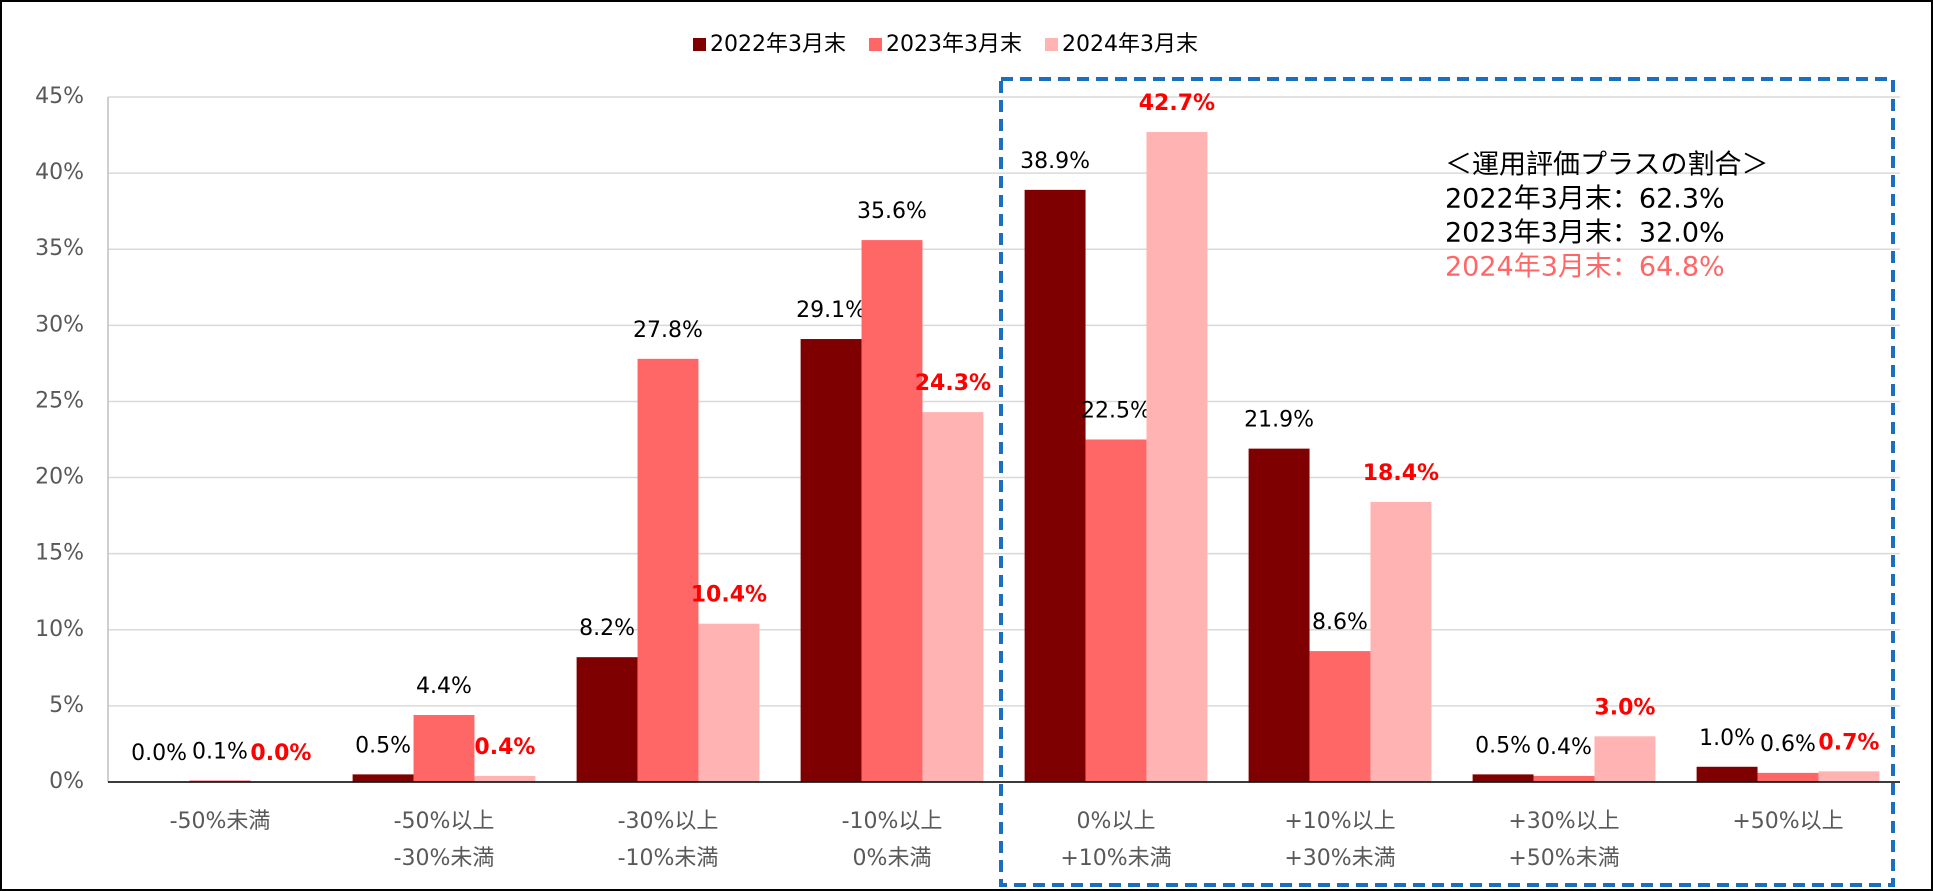 The width and height of the screenshot is (1933, 891). What do you see at coordinates (1401, 473) in the screenshot?
I see `data-label: 18.4%` at bounding box center [1401, 473].